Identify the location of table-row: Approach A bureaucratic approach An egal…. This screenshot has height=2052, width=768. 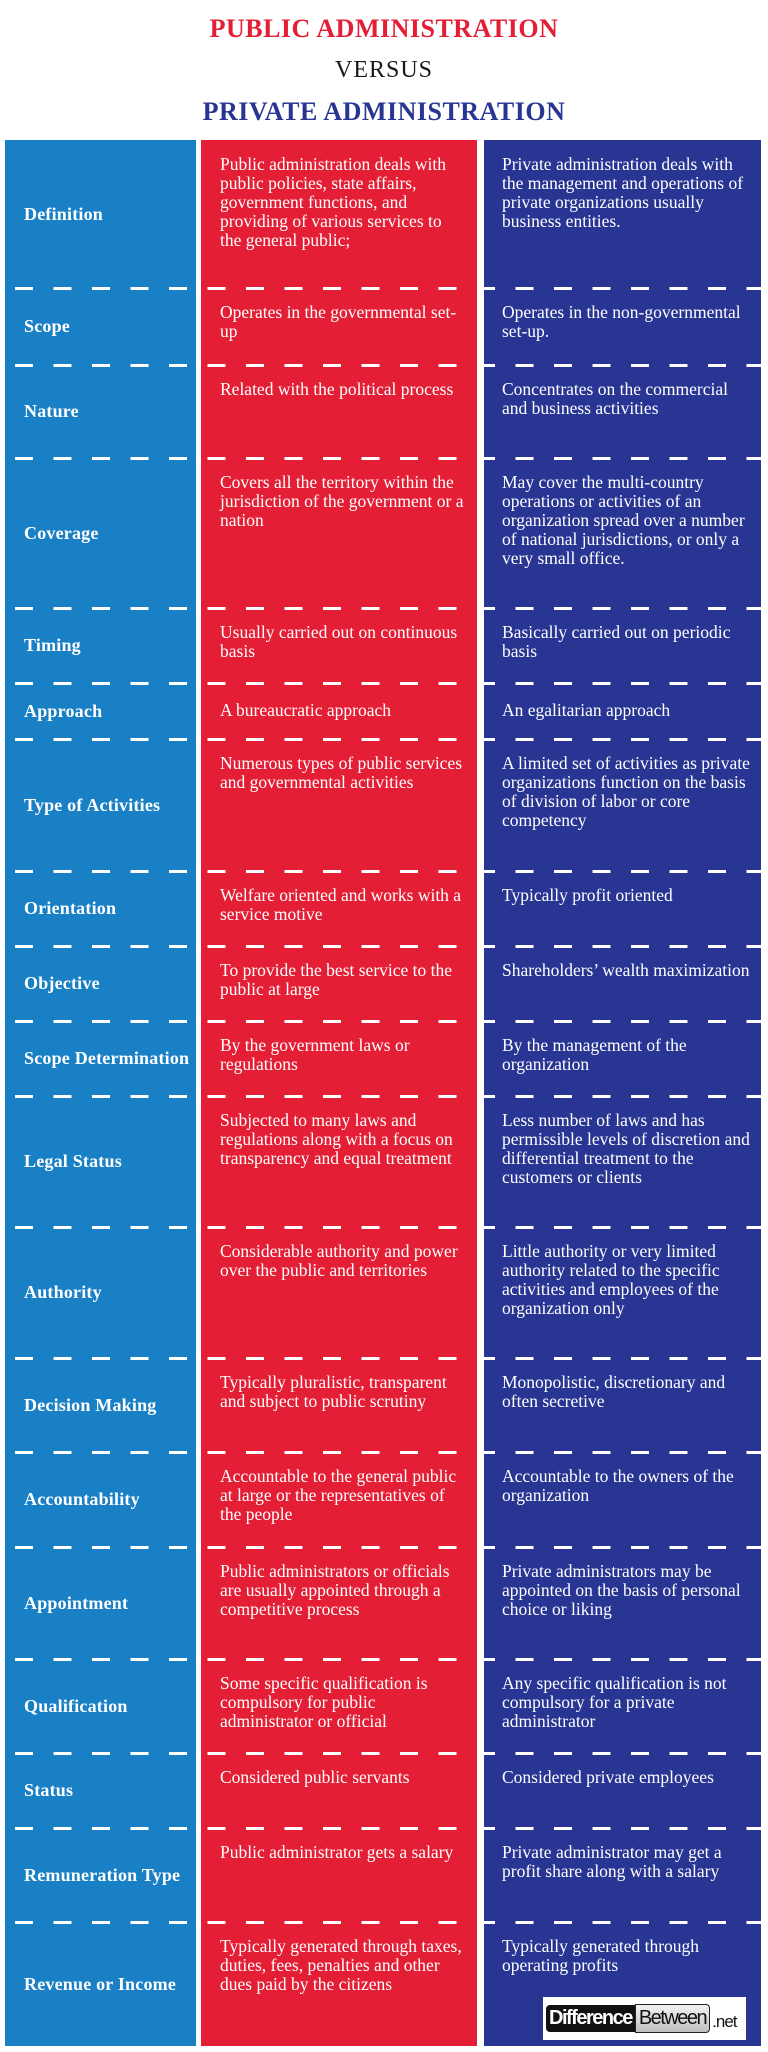
(384, 711).